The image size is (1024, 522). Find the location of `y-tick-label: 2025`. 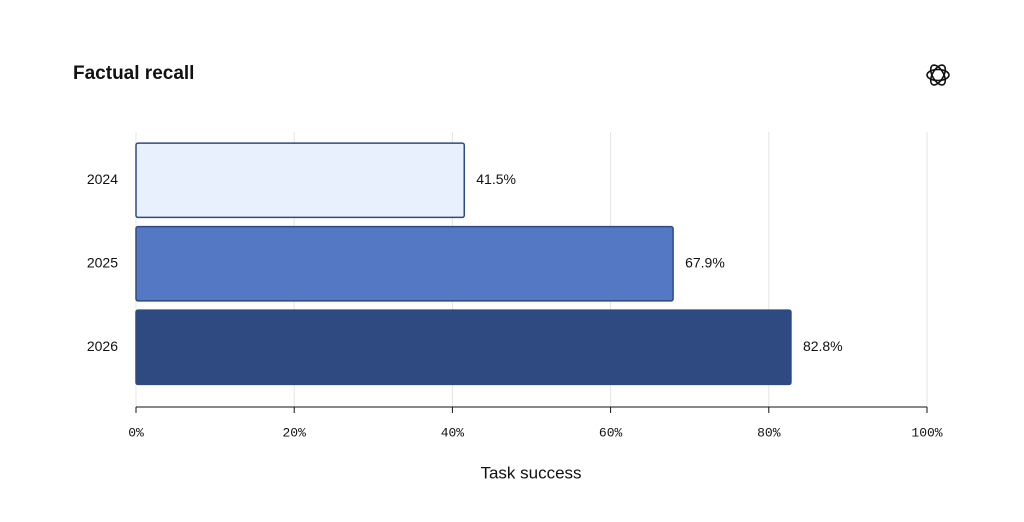

y-tick-label: 2025 is located at coordinates (102, 262).